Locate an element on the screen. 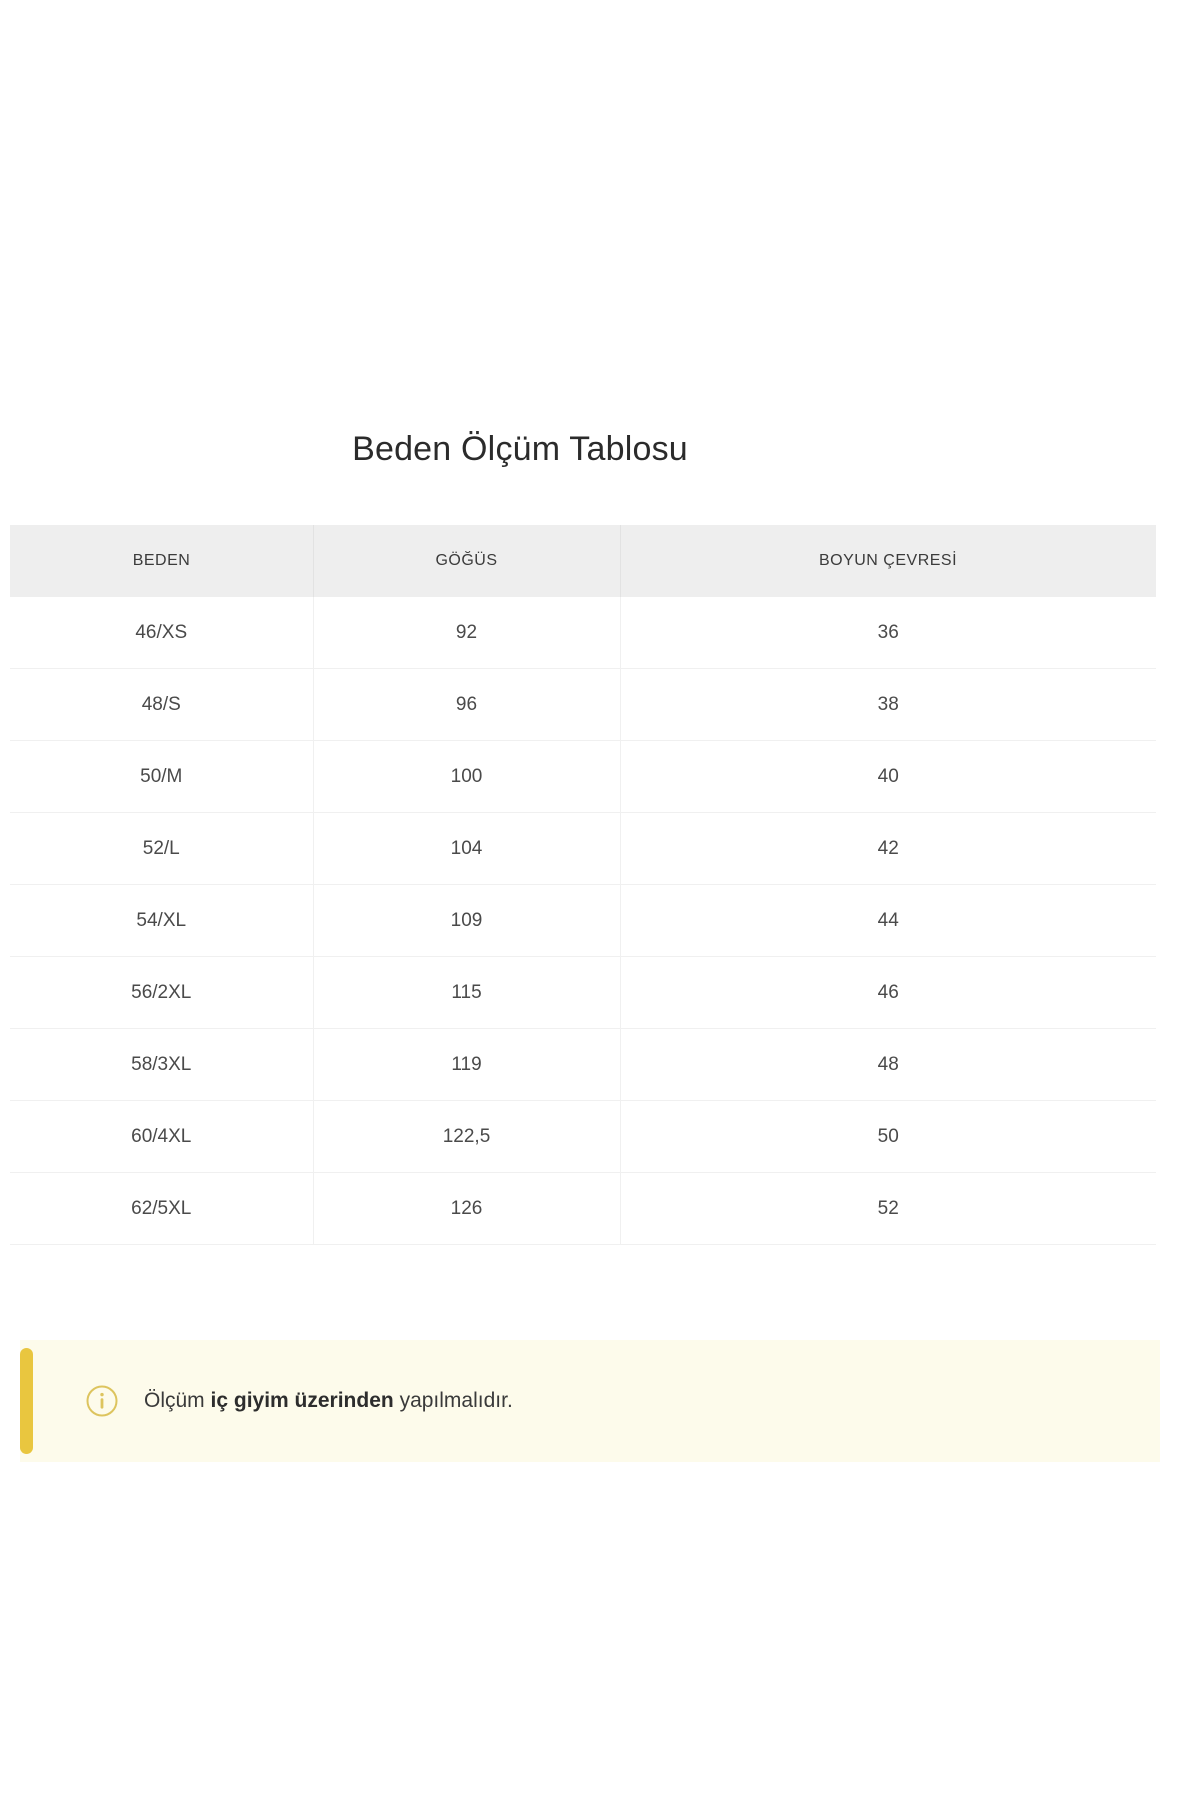  table-cell-beden: 58/3XL is located at coordinates (161, 1064).